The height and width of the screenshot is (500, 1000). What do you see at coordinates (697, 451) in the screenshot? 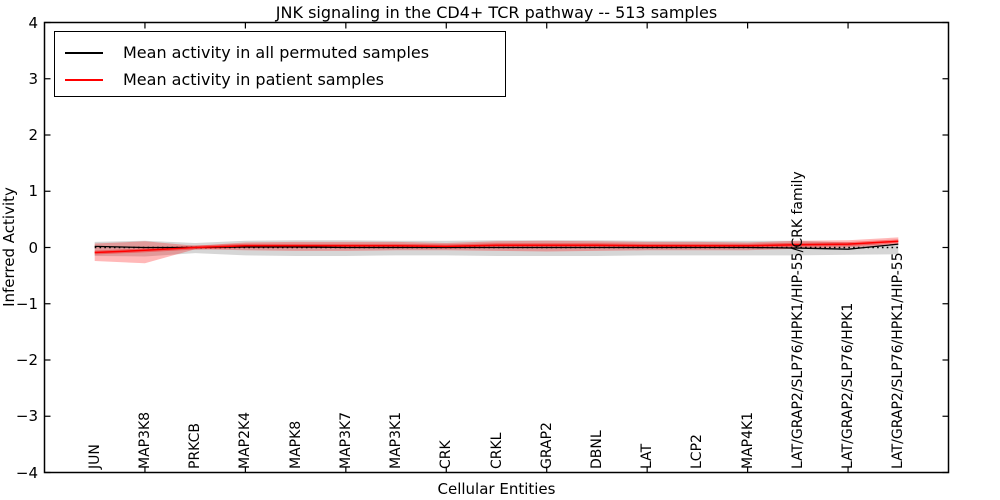
I see `x-category-label: LCP2` at bounding box center [697, 451].